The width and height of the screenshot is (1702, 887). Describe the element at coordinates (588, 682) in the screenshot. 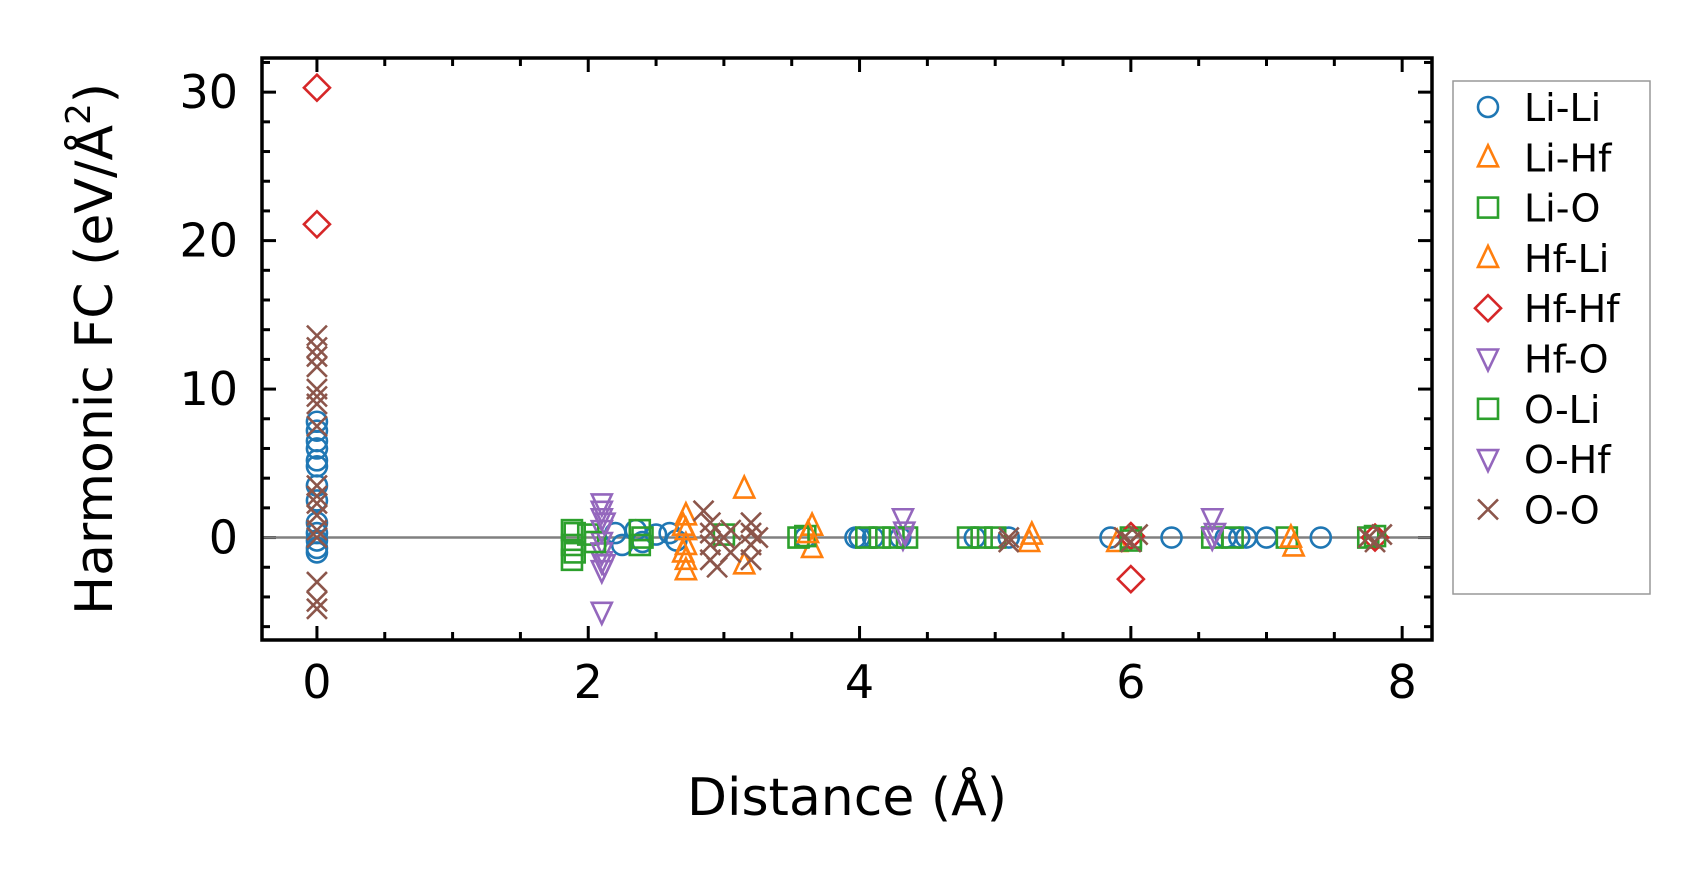

I see `x-tick-label: 2` at that location.